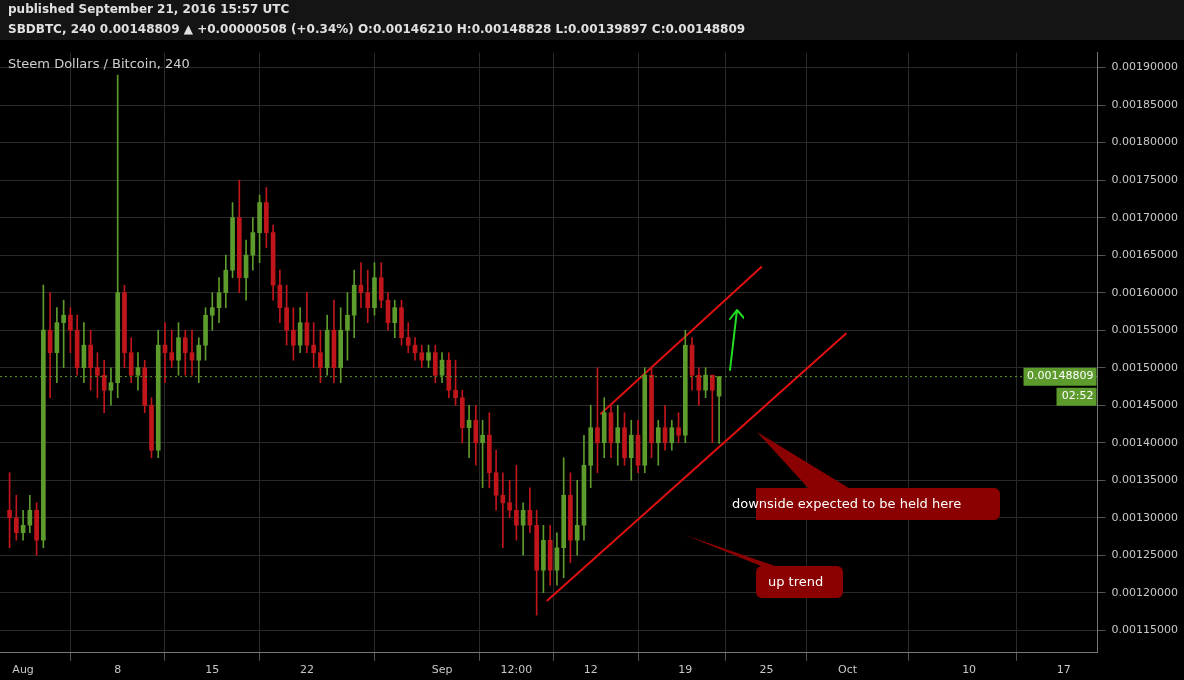  Describe the element at coordinates (1144, 67) in the screenshot. I see `y-tick-label: 0.00190000` at that location.